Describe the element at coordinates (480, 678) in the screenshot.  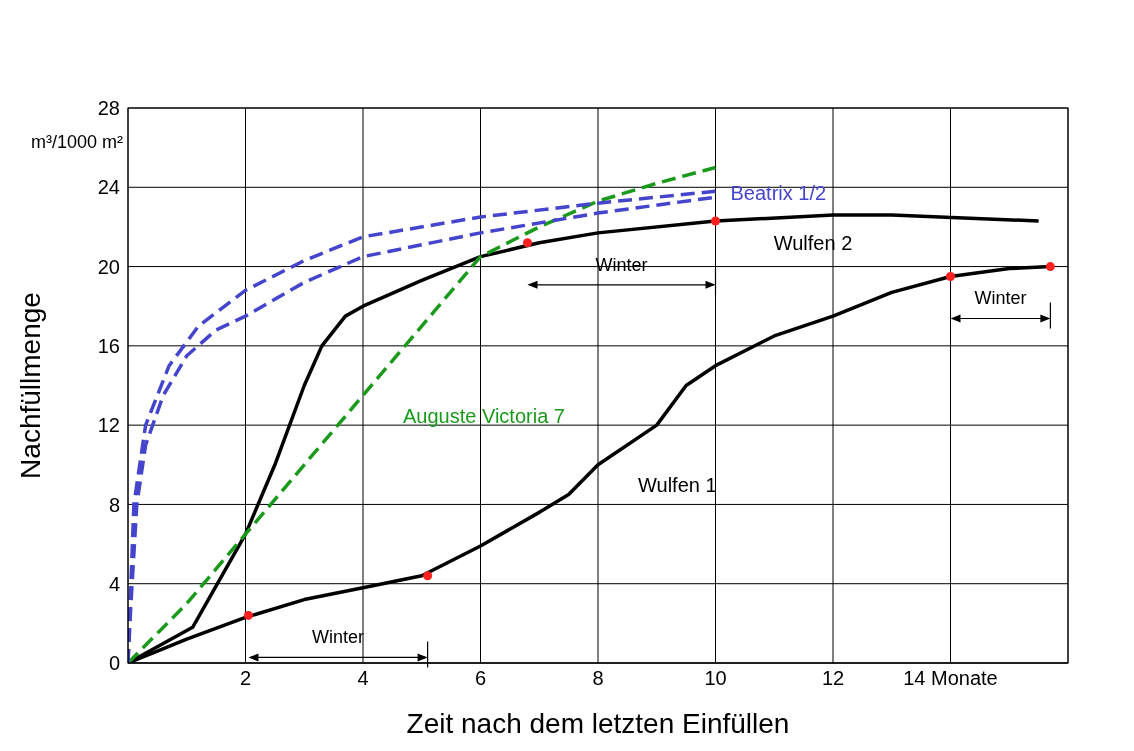
I see `x-tick-label: 6` at that location.